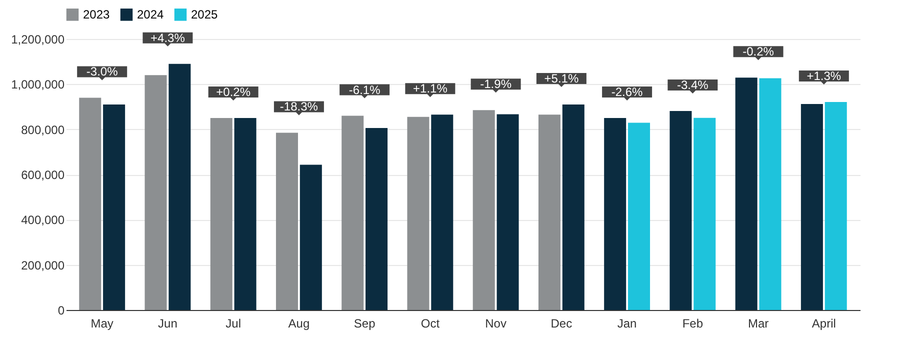  I want to click on annotation: +1.3%, so click(824, 76).